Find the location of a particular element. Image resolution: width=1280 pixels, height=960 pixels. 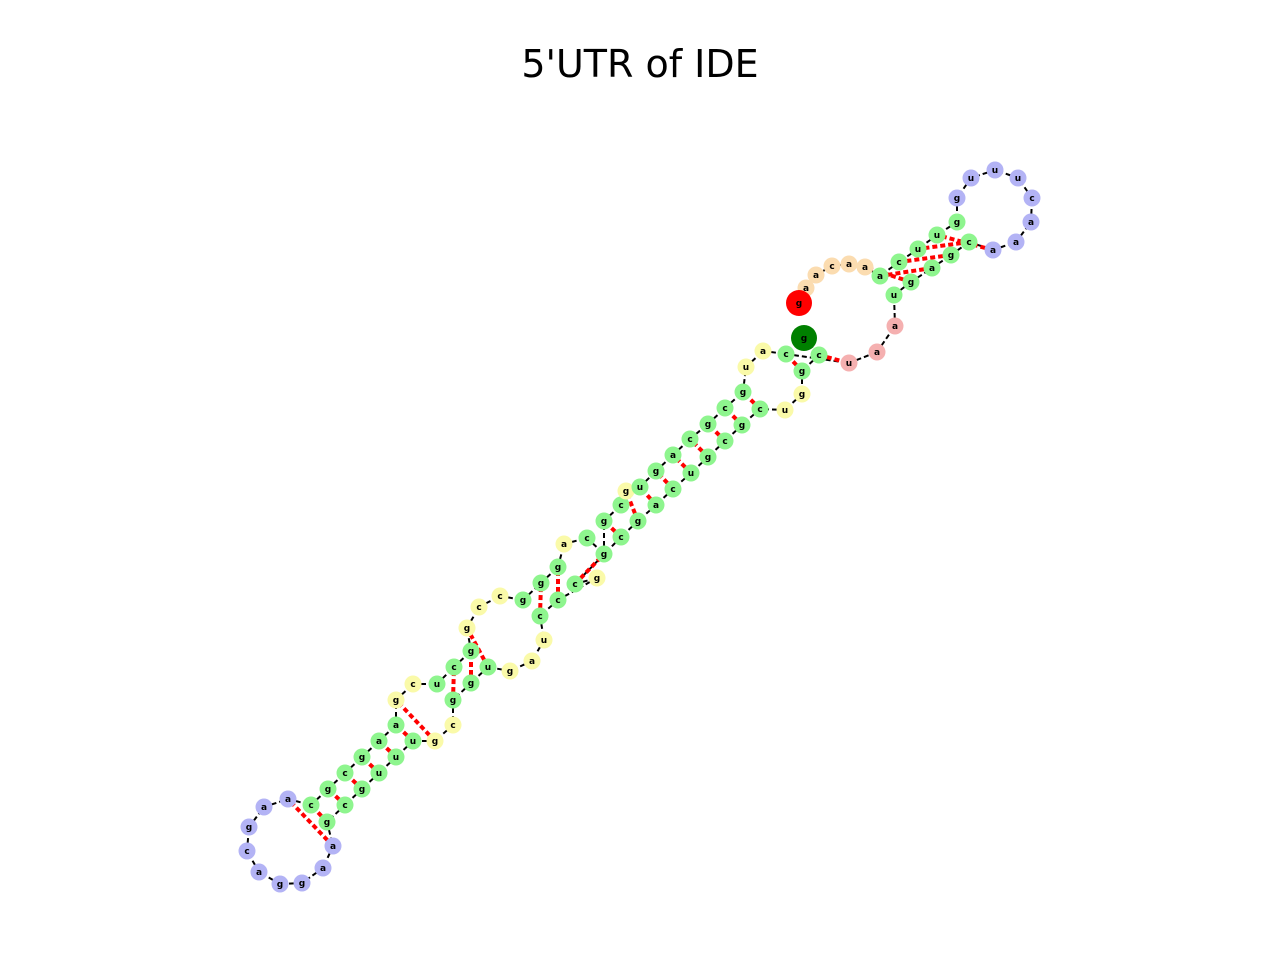

chart-title: 5'UTR of IDE is located at coordinates (640, 64).